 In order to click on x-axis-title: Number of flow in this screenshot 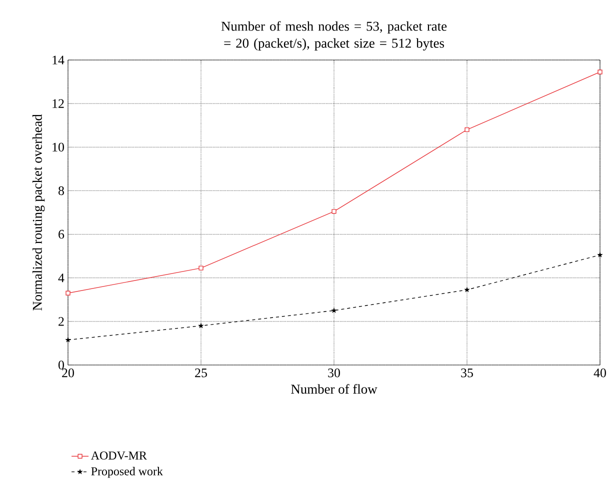, I will do `click(334, 389)`.